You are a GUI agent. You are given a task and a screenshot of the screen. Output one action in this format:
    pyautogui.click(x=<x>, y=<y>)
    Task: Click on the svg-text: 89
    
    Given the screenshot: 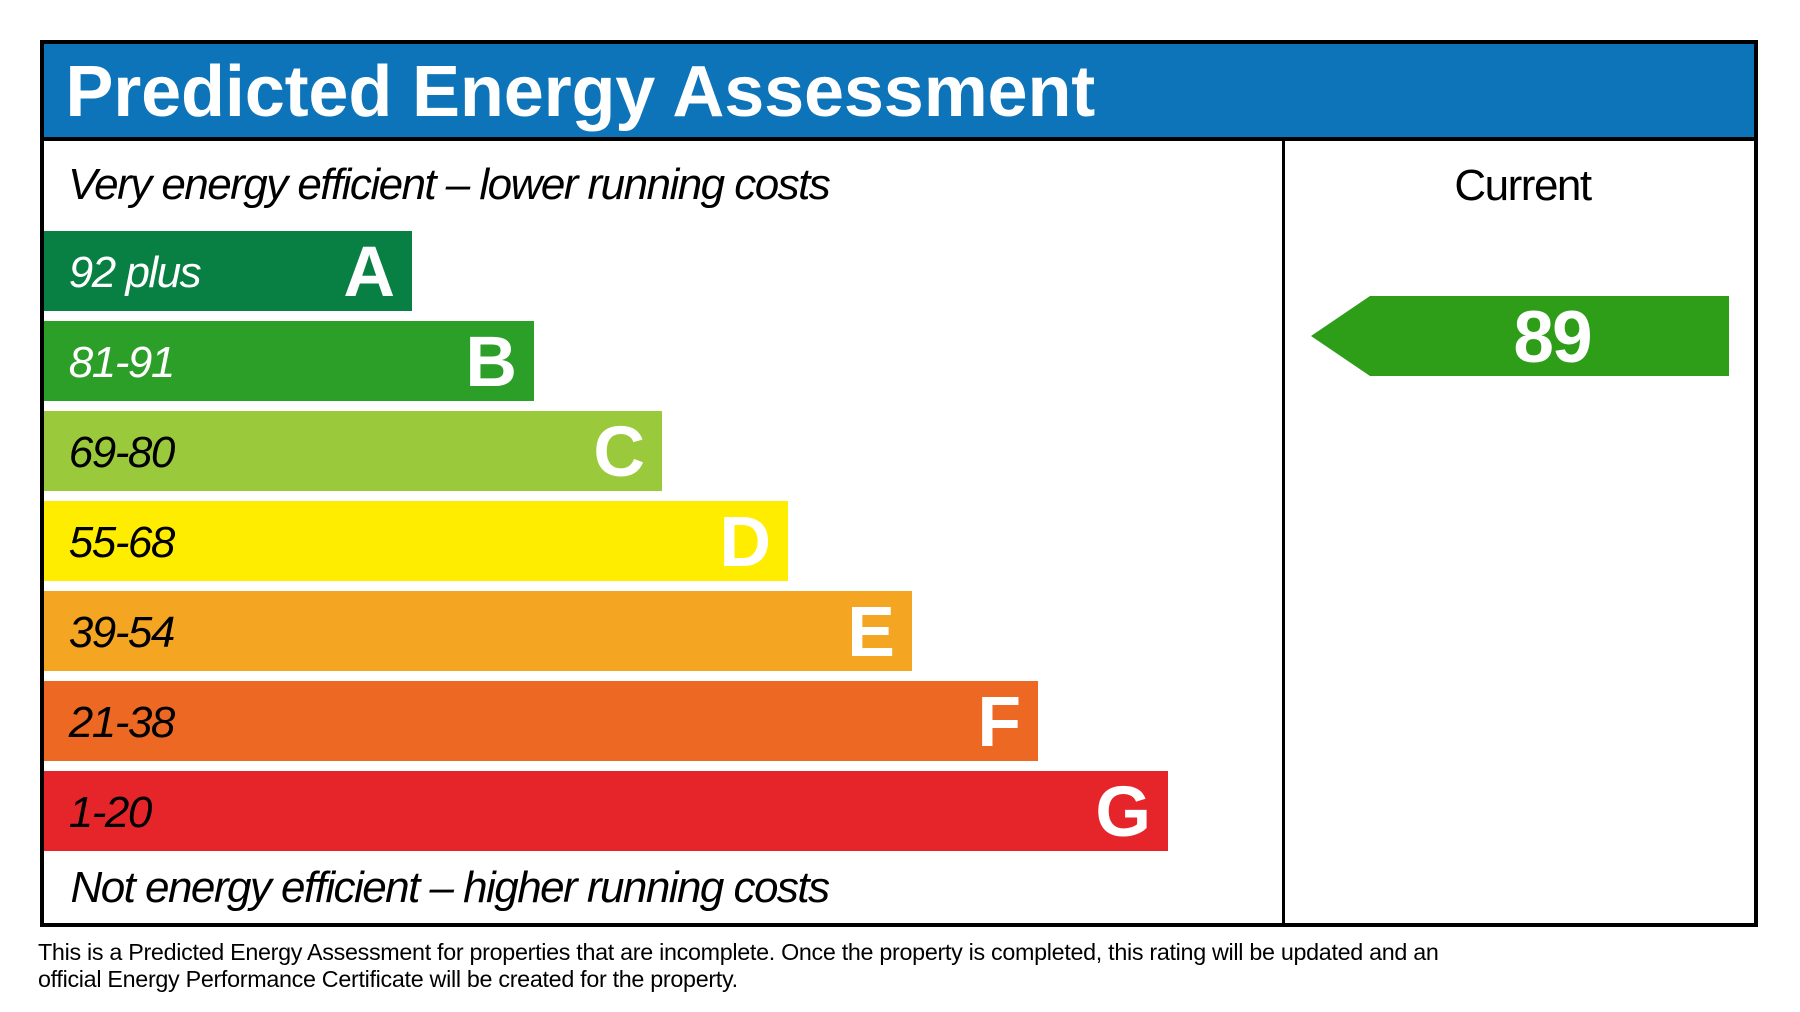 What is the action you would take?
    pyautogui.click(x=1551, y=336)
    